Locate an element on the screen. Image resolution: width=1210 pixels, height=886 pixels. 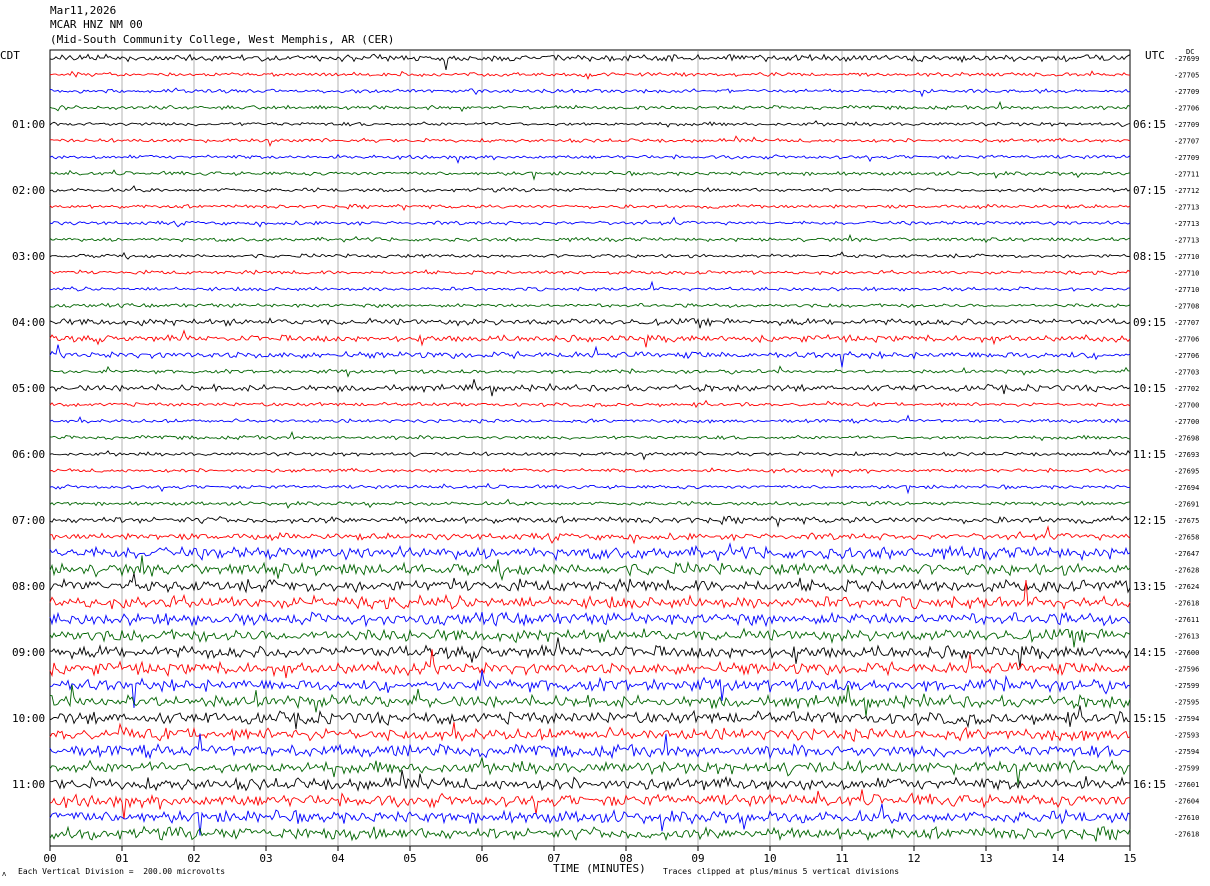
x-tick-label: 14 is located at coordinates (1058, 858).